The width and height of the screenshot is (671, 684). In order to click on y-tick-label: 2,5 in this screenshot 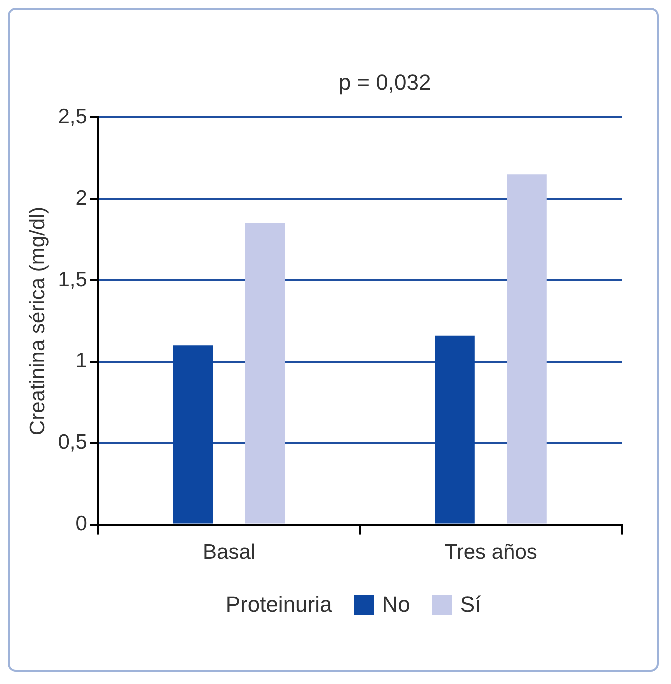, I will do `click(73, 116)`.